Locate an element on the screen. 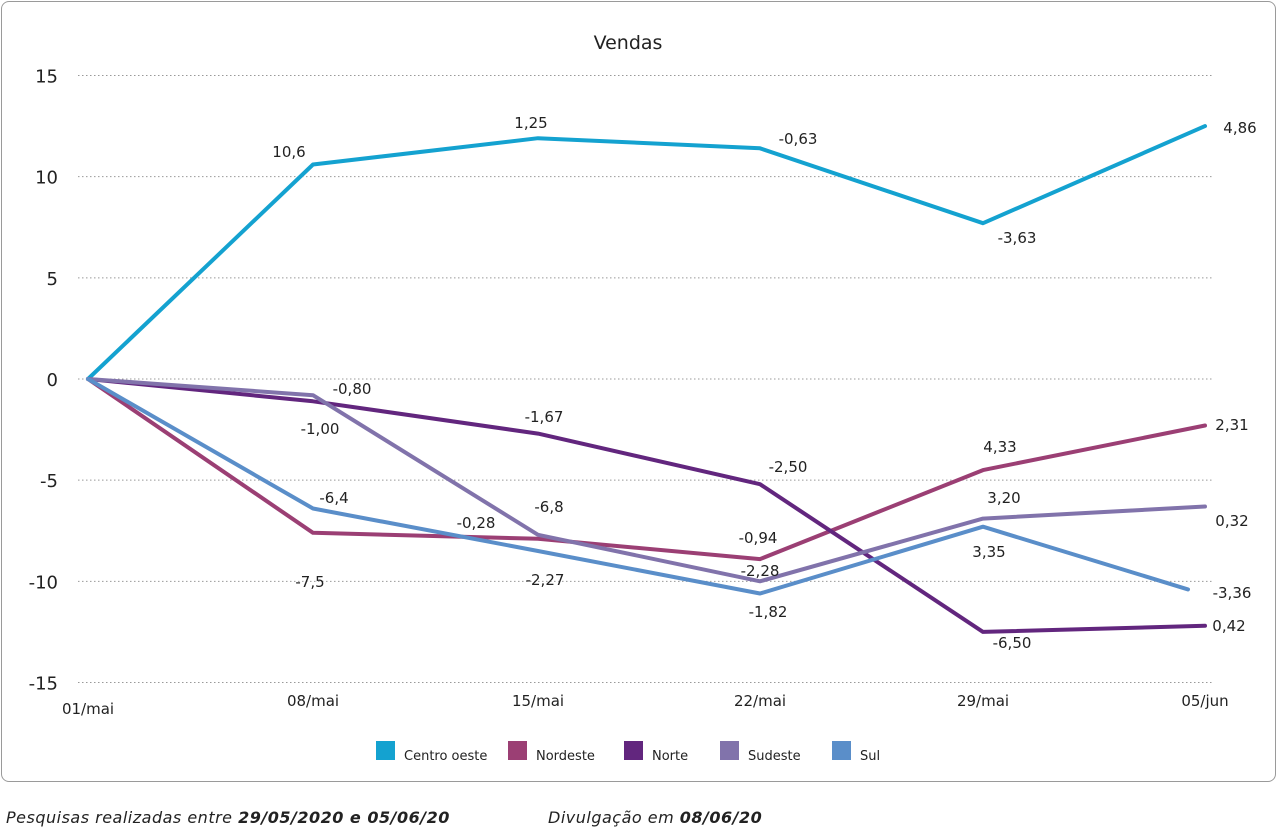  data-label: 4,86 is located at coordinates (1239, 128).